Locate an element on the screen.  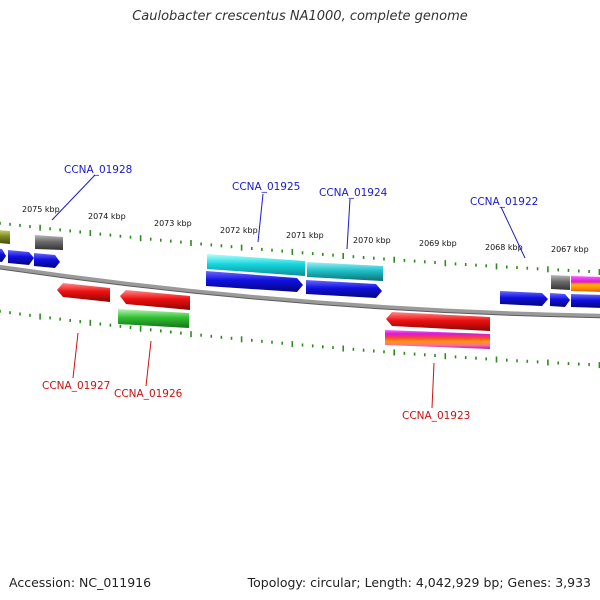
gene-blue-01924-lower is located at coordinates (344, 289).